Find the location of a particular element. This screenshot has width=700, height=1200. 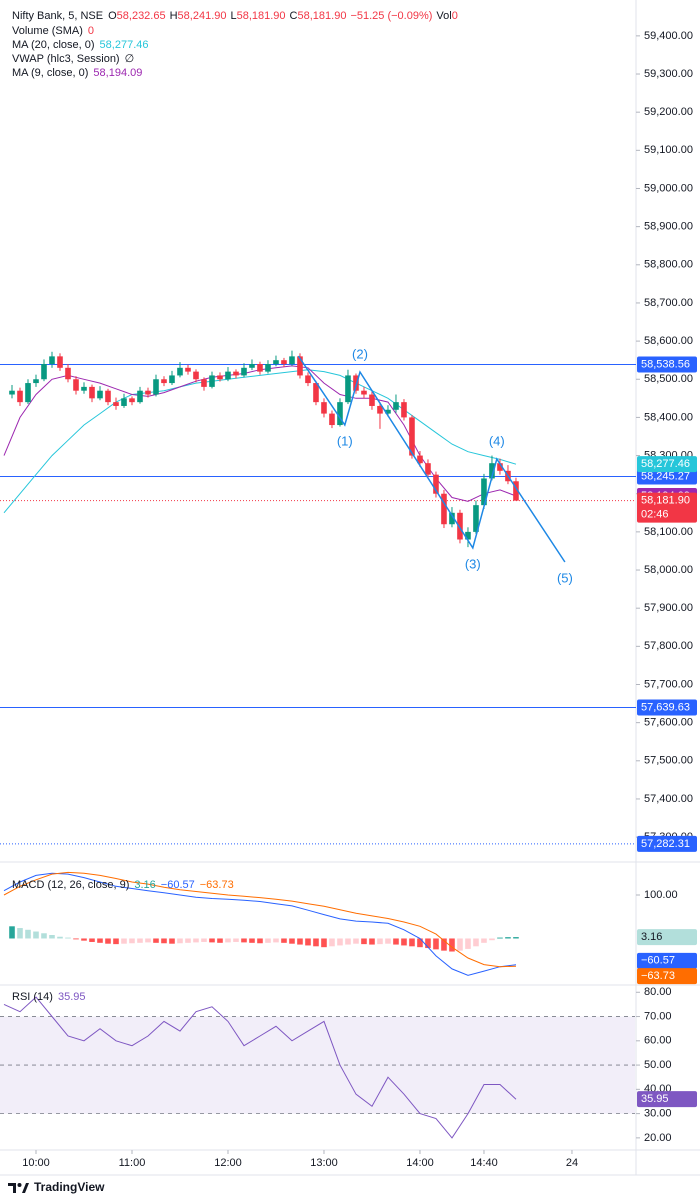

y-tick-label: 57,500.00 is located at coordinates (668, 761).